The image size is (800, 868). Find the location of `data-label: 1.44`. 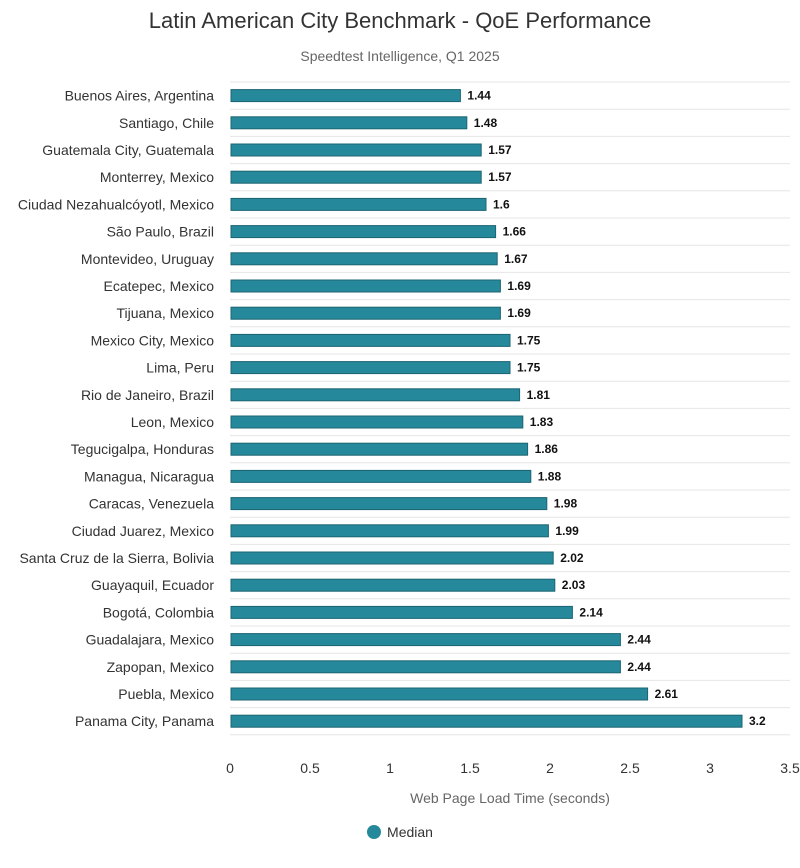

data-label: 1.44 is located at coordinates (479, 96).